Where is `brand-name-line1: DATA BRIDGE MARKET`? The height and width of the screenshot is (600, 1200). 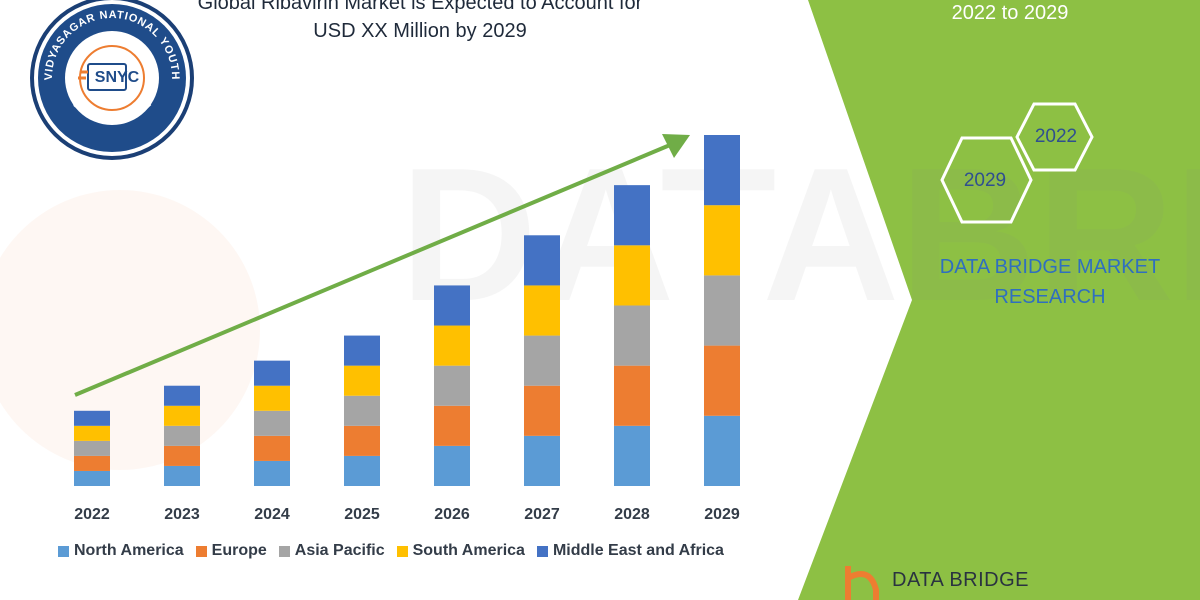
brand-name-line1: DATA BRIDGE MARKET is located at coordinates (1050, 267).